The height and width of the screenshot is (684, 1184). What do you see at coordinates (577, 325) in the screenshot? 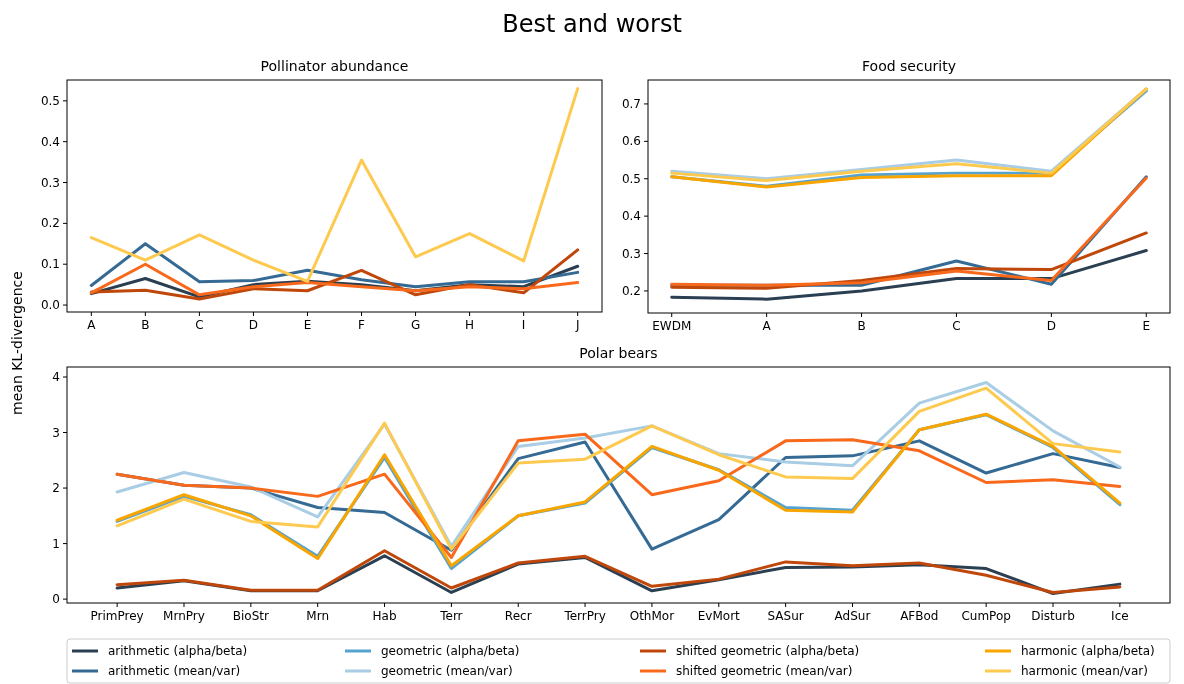
I see `x-tick-label: J` at bounding box center [577, 325].